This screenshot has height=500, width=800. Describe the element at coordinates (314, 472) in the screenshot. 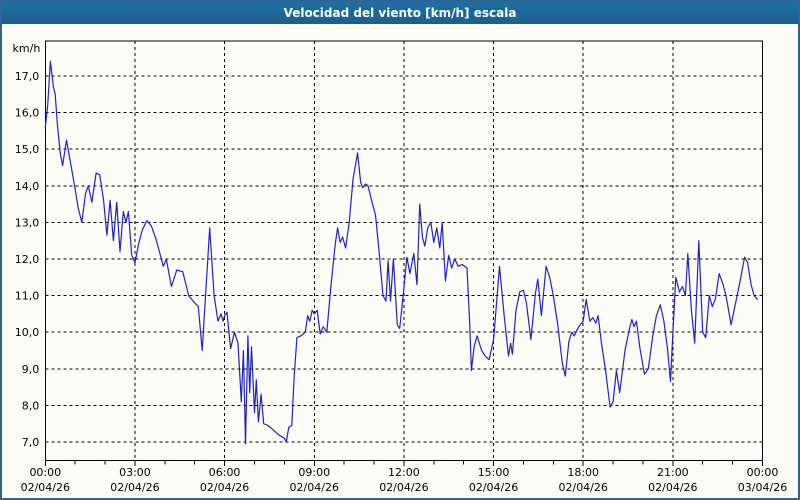

I see `x-tick-time-label: 09:00` at that location.